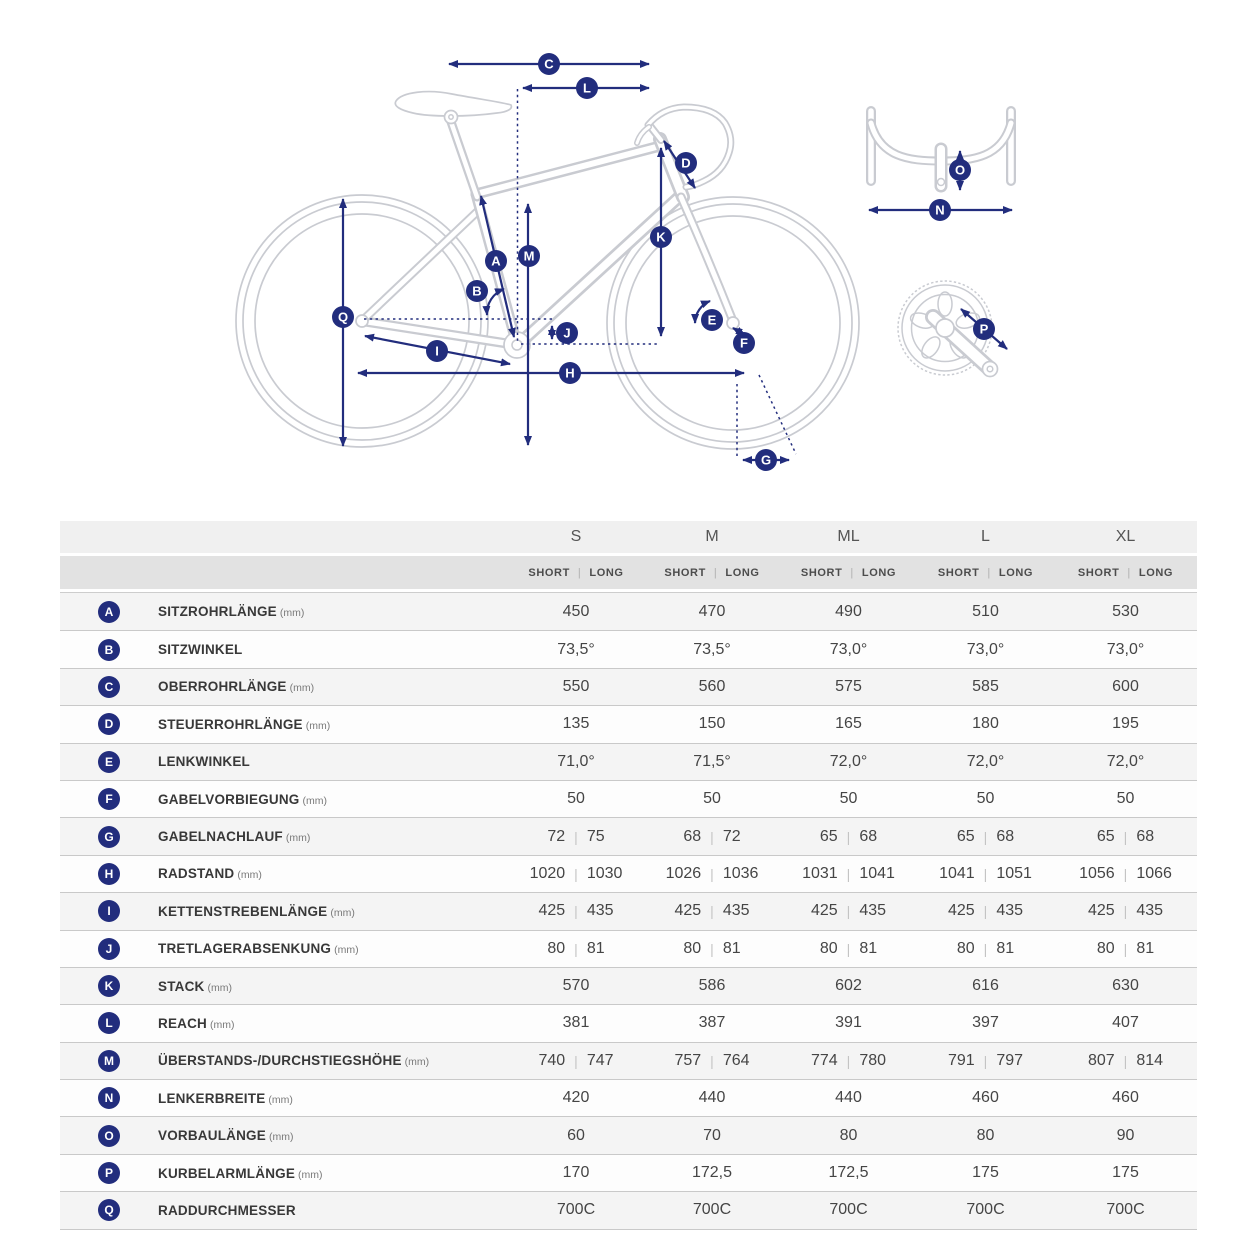  What do you see at coordinates (244, 724) in the screenshot?
I see `row-label: STEUERROHRLÄNGE (mm)` at bounding box center [244, 724].